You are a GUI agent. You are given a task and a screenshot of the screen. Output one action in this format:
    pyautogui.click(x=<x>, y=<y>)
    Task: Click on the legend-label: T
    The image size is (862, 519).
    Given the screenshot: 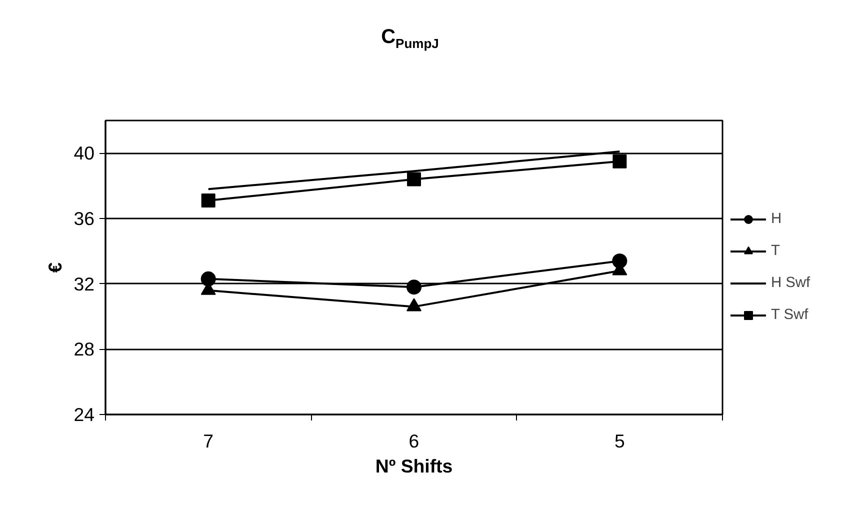 What is the action you would take?
    pyautogui.click(x=776, y=251)
    